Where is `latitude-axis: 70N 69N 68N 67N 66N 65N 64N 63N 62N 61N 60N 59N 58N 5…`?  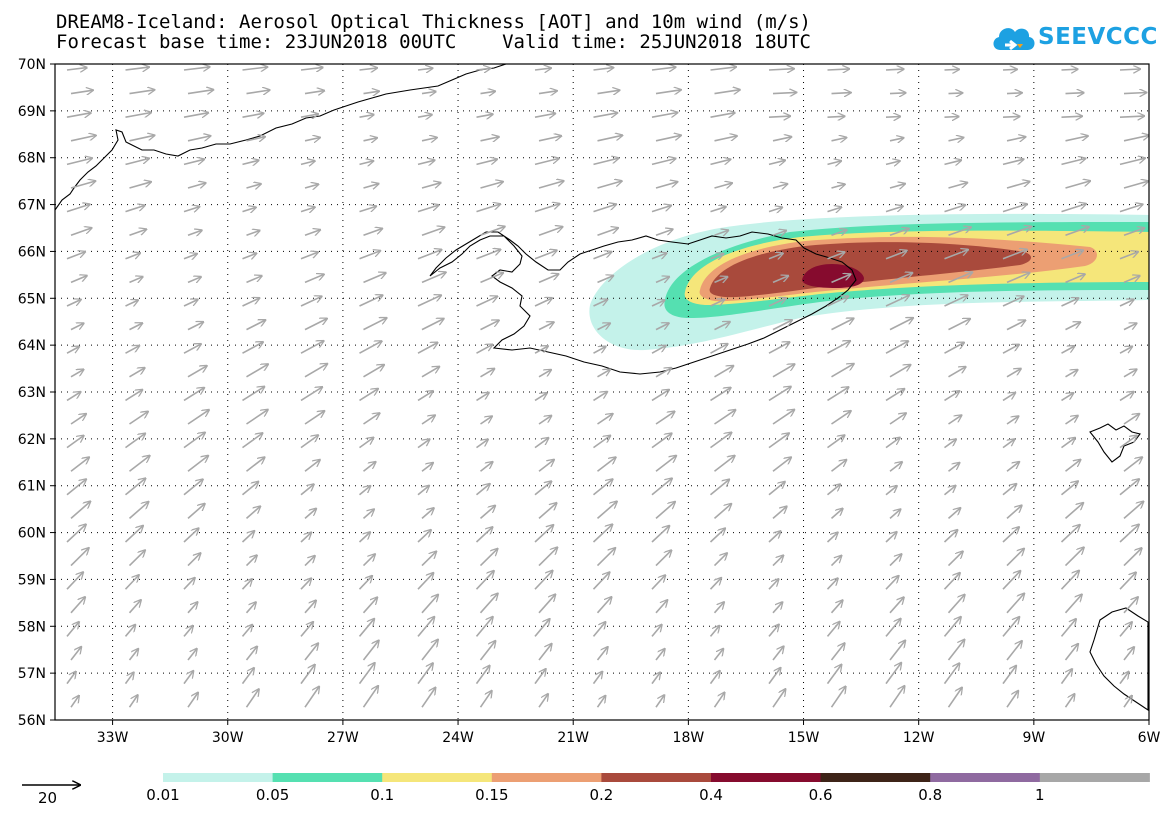
latitude-axis: 70N 69N 68N 67N 66N 65N 64N 63N 62N 61N 60N 59N 58N 5… is located at coordinates (36, 393).